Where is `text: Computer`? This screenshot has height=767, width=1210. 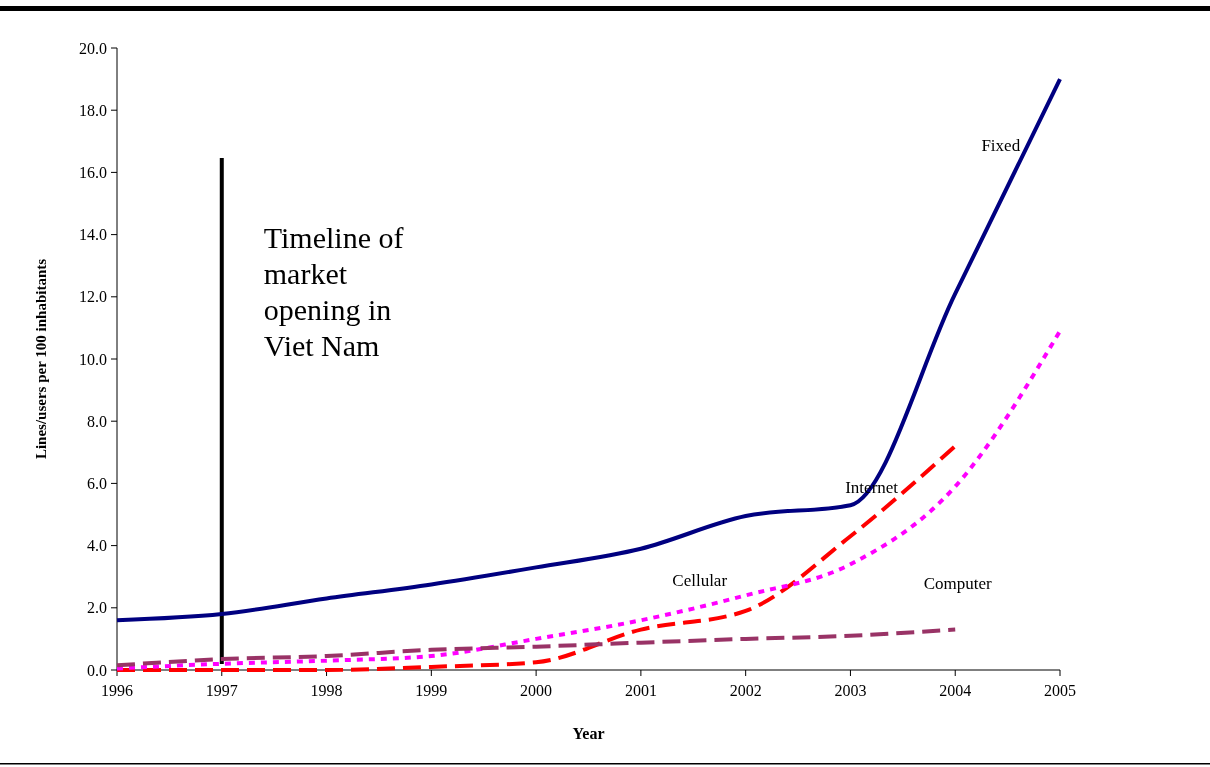 text: Computer is located at coordinates (958, 584).